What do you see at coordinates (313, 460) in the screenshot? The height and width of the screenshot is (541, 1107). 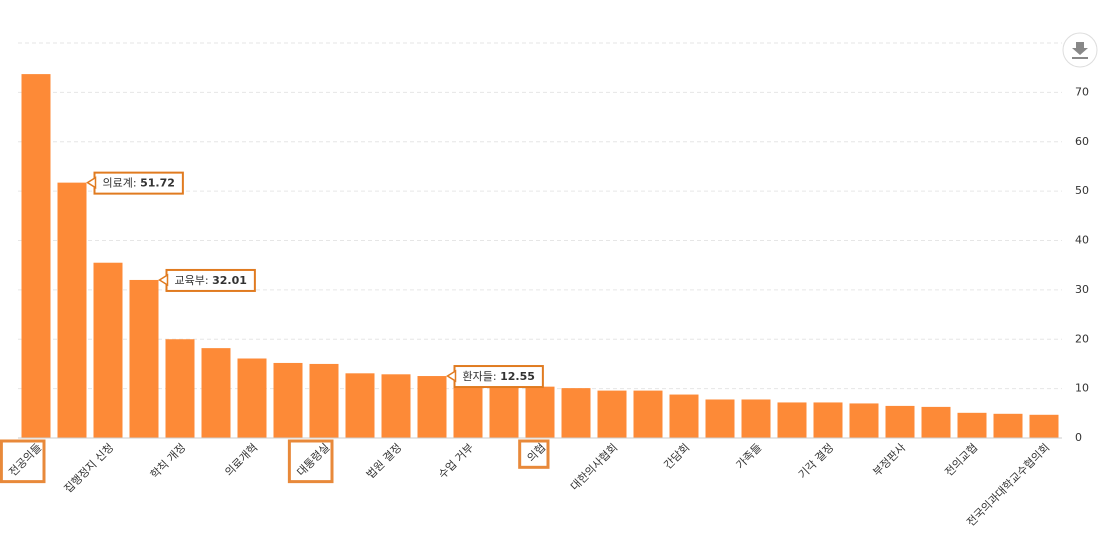 I see `x-tick-label: 대통령실` at bounding box center [313, 460].